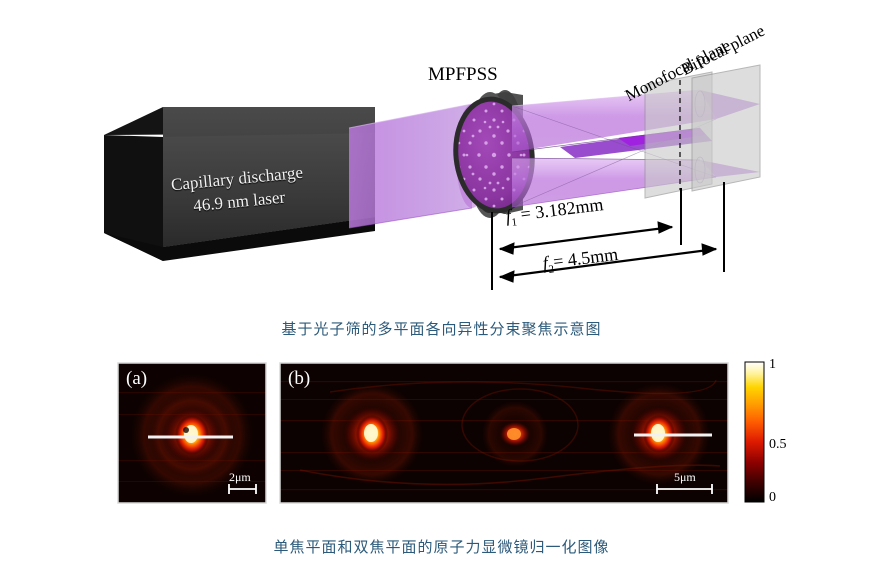 This screenshot has height=581, width=883. What do you see at coordinates (463, 74) in the screenshot?
I see `mpfpss-label: MPFPSS` at bounding box center [463, 74].